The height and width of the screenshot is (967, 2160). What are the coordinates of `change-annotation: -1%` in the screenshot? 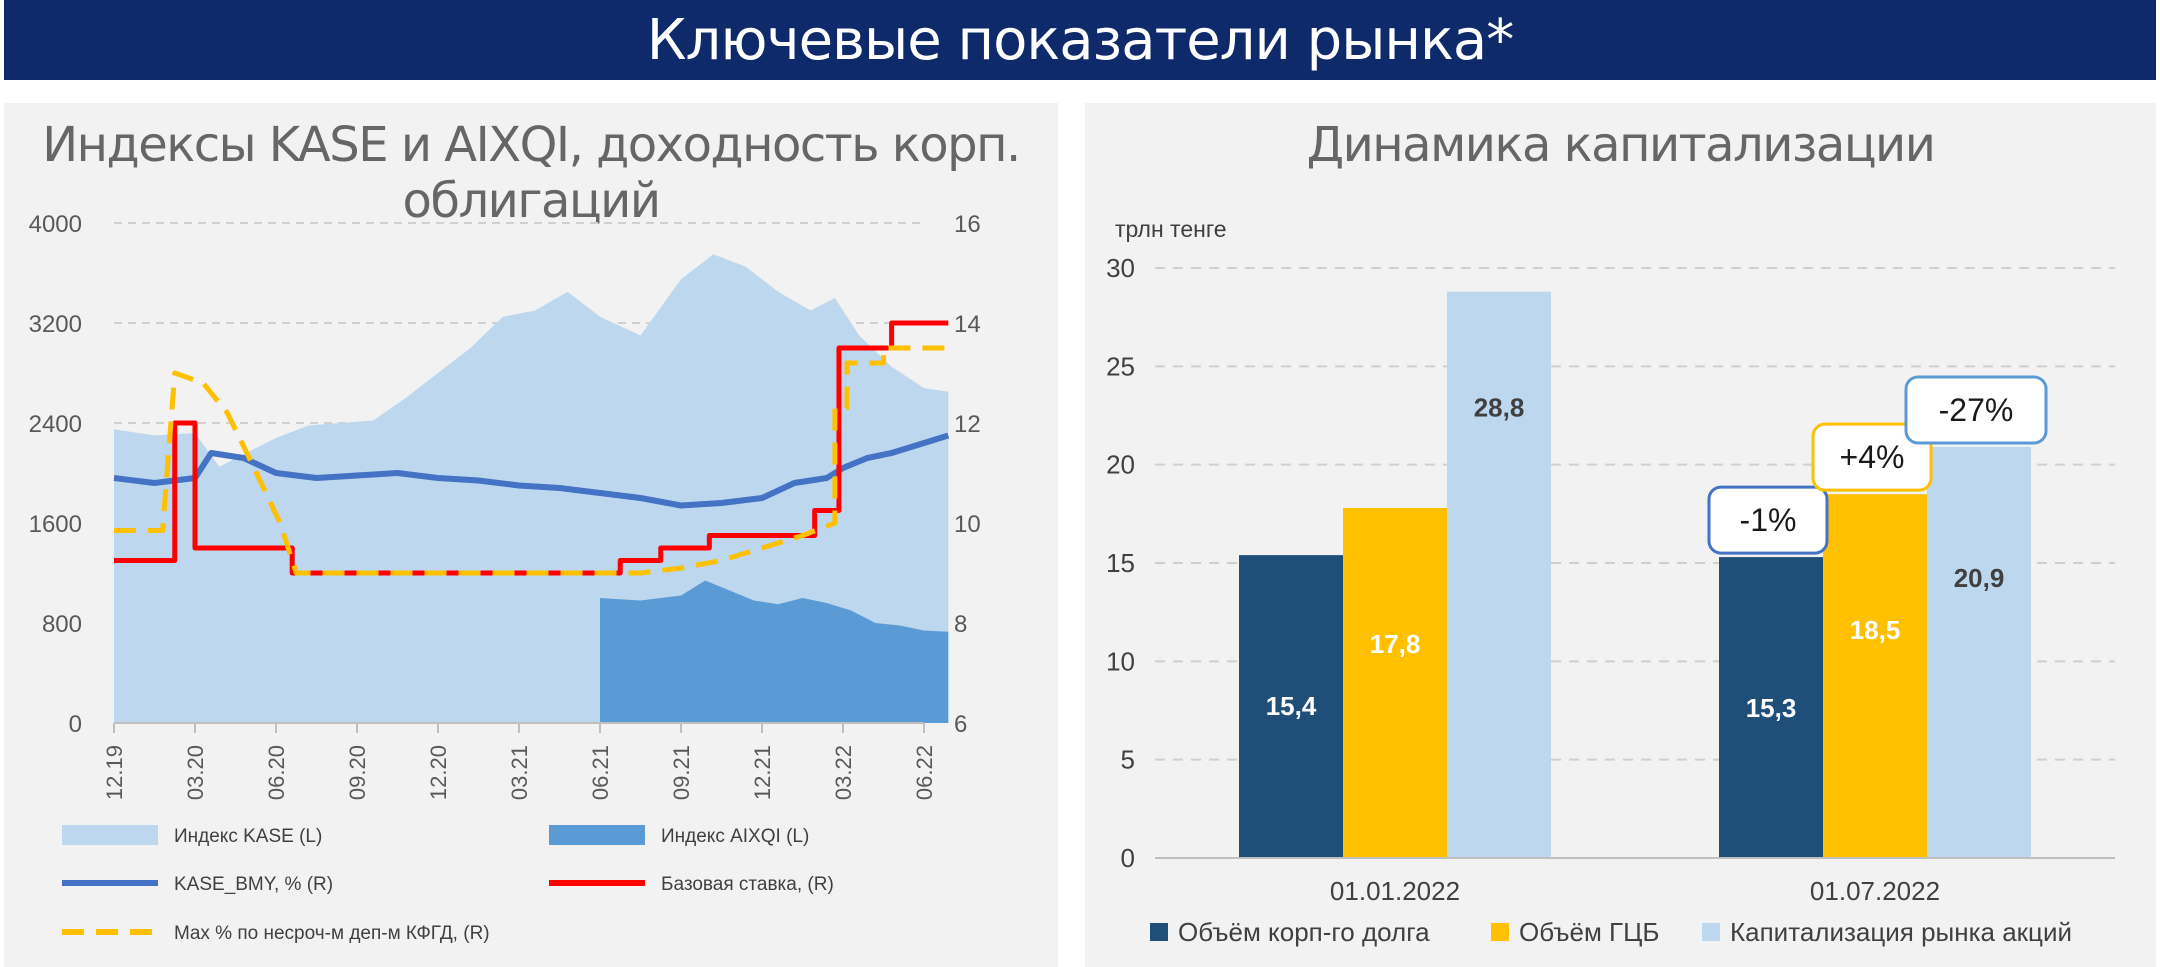 It's located at (1768, 520).